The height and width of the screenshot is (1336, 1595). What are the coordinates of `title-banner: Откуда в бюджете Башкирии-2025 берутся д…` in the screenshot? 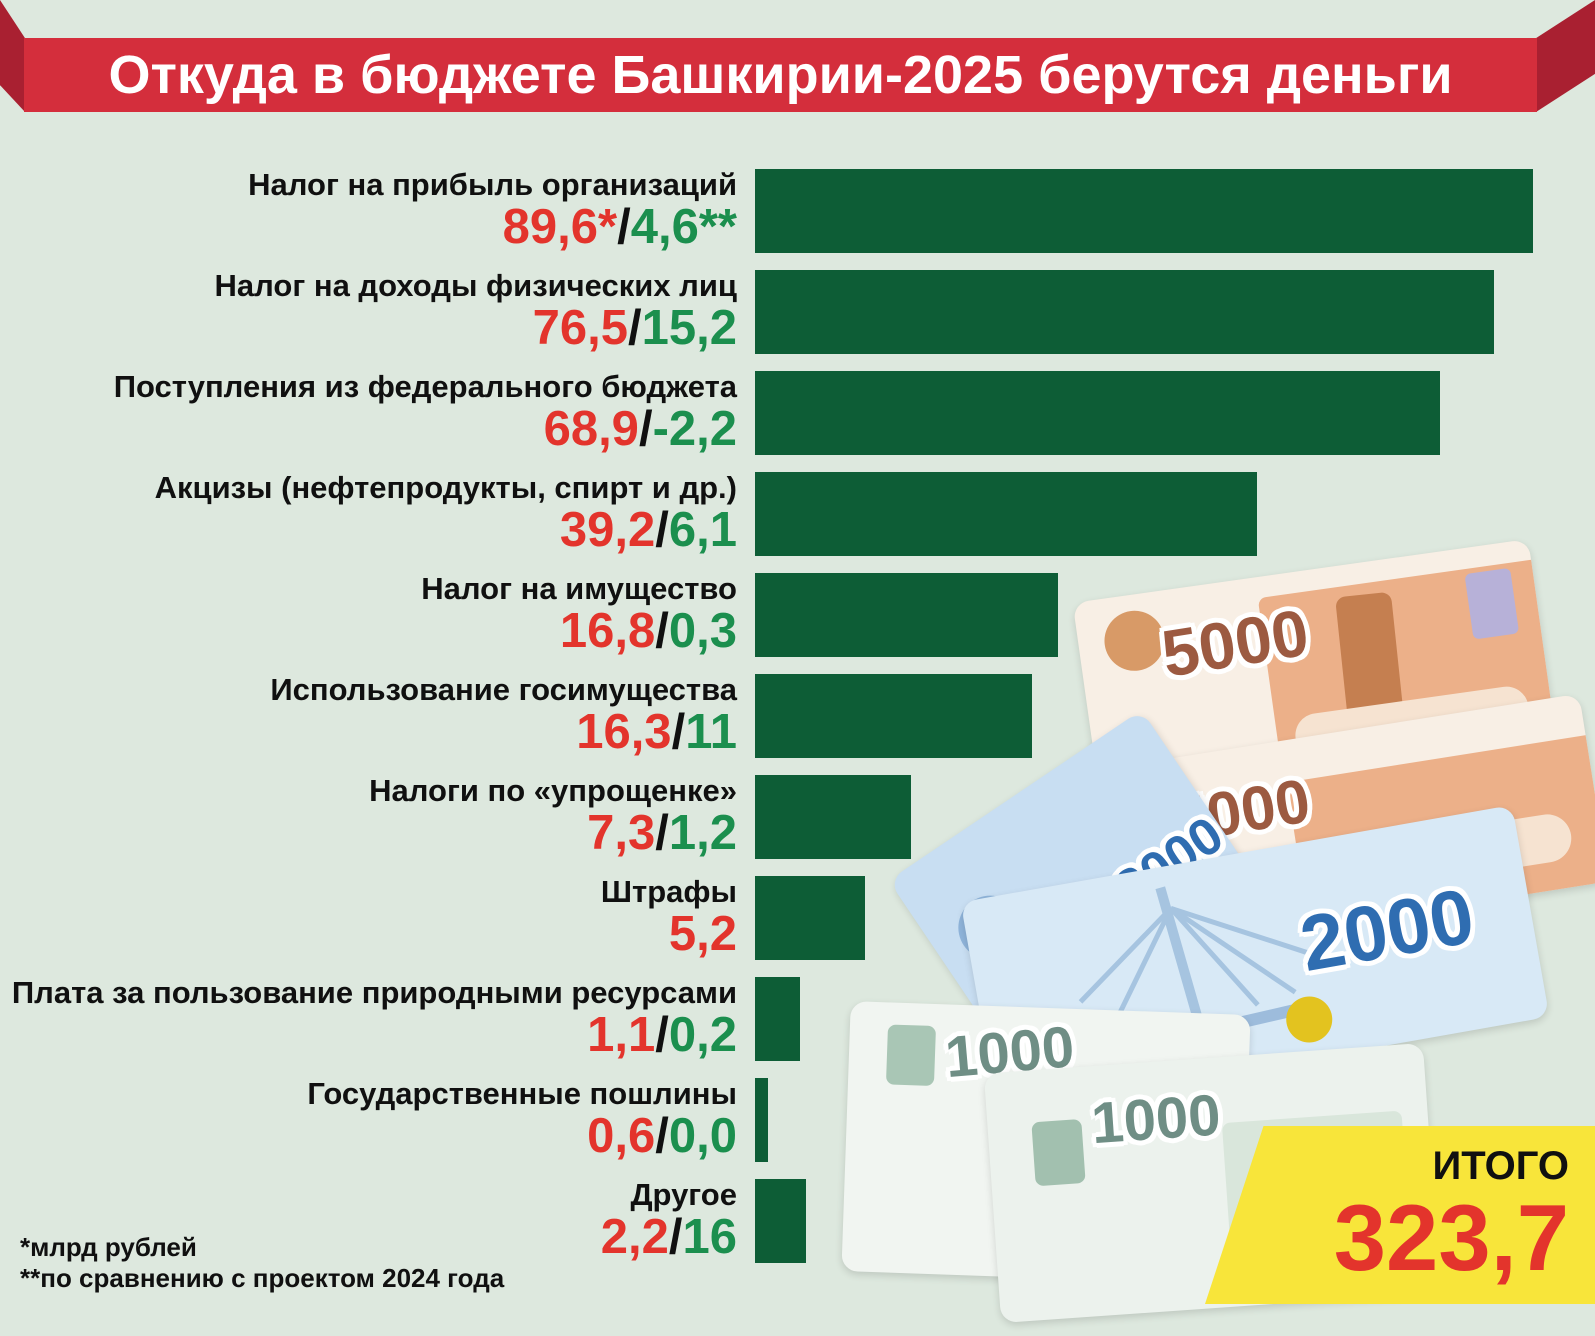 It's located at (780, 75).